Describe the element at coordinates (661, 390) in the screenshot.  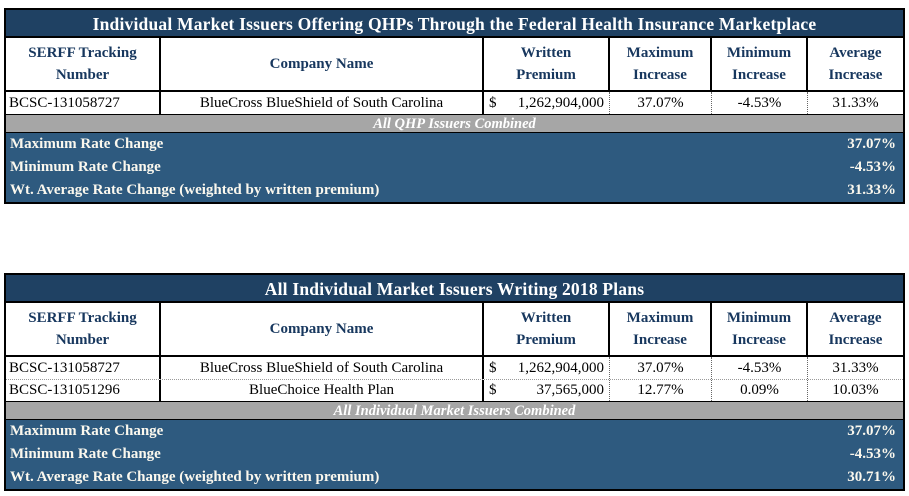
I see `maximum-increase-cell: 12.77%` at that location.